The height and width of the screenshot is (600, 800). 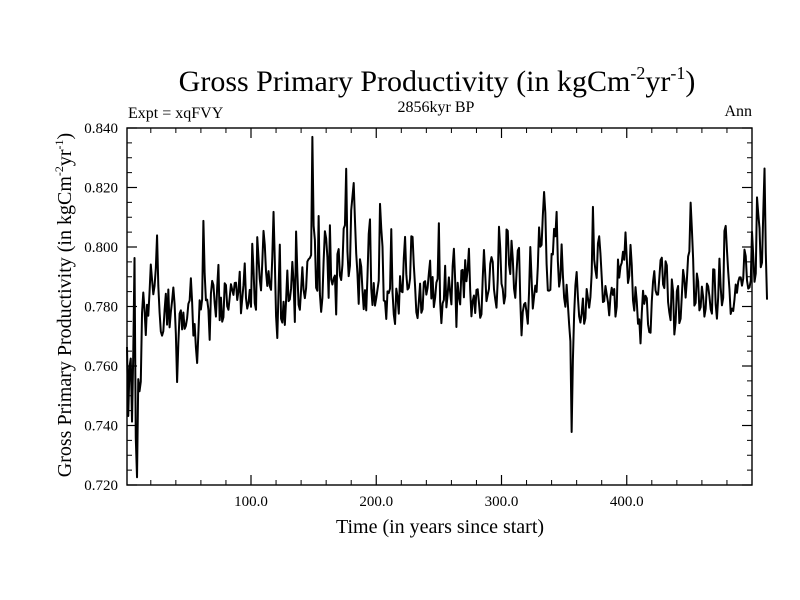 I want to click on y-axis-label-end: ), so click(x=65, y=136).